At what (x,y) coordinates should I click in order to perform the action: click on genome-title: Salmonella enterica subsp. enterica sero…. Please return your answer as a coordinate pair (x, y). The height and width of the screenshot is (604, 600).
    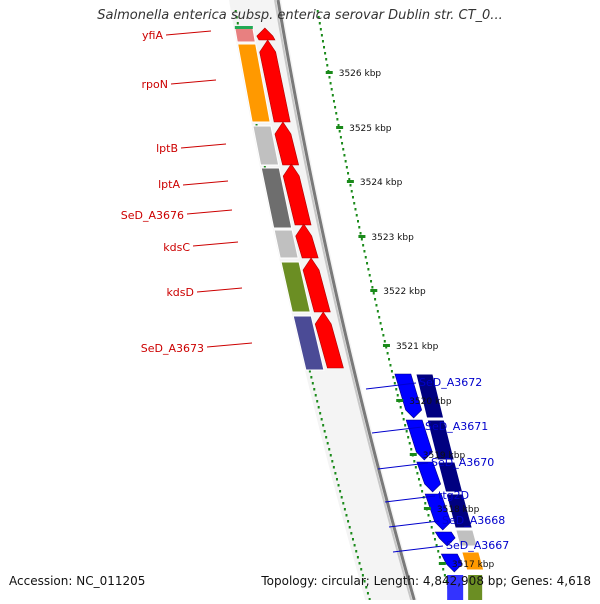
    Looking at the image, I should click on (300, 15).